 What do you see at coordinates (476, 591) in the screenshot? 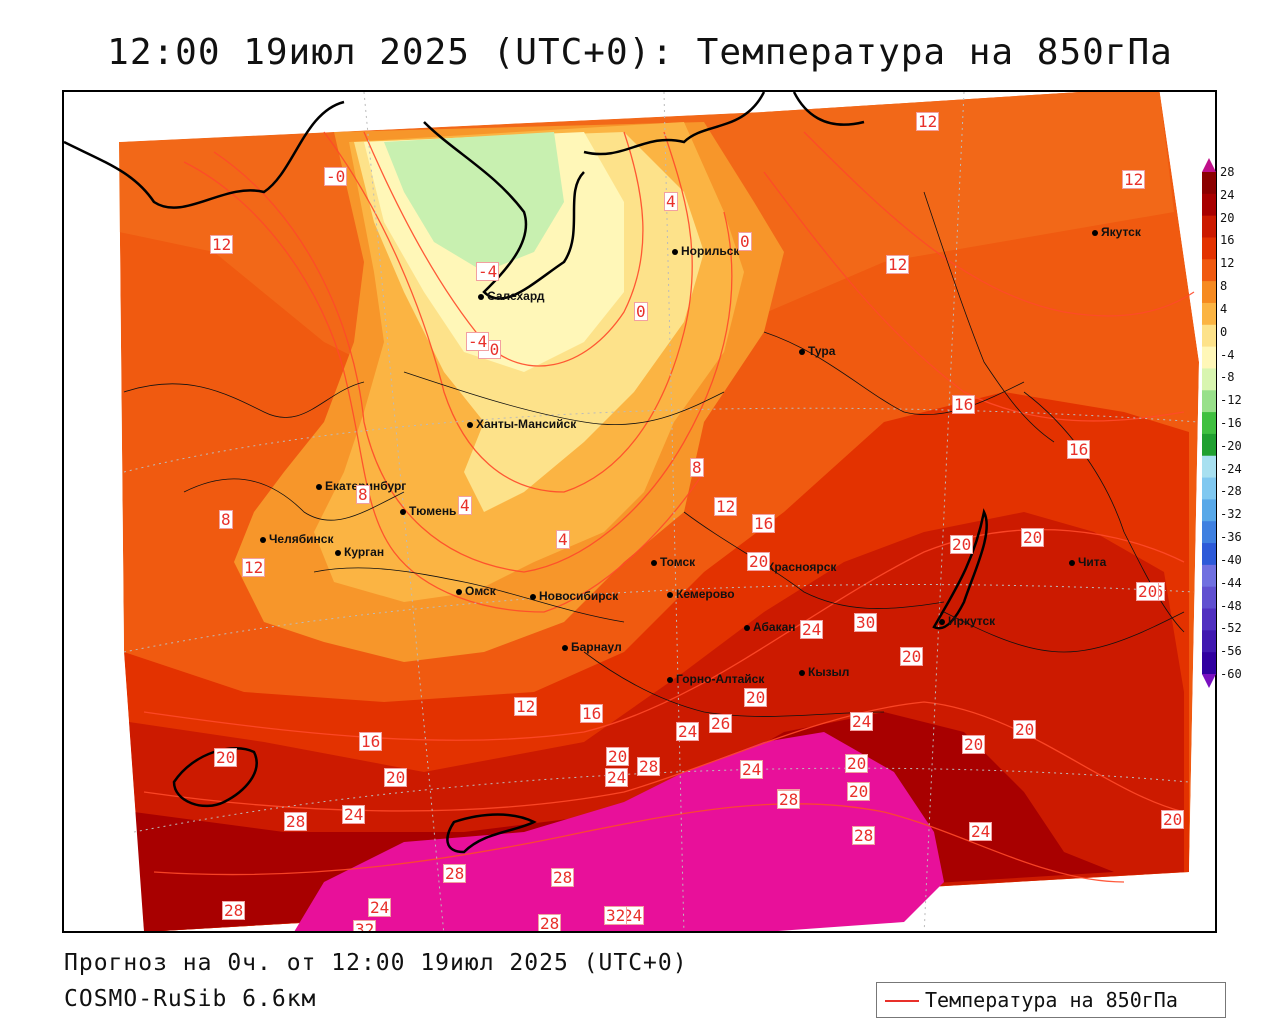
I see `city-omsk: Омск` at bounding box center [476, 591].